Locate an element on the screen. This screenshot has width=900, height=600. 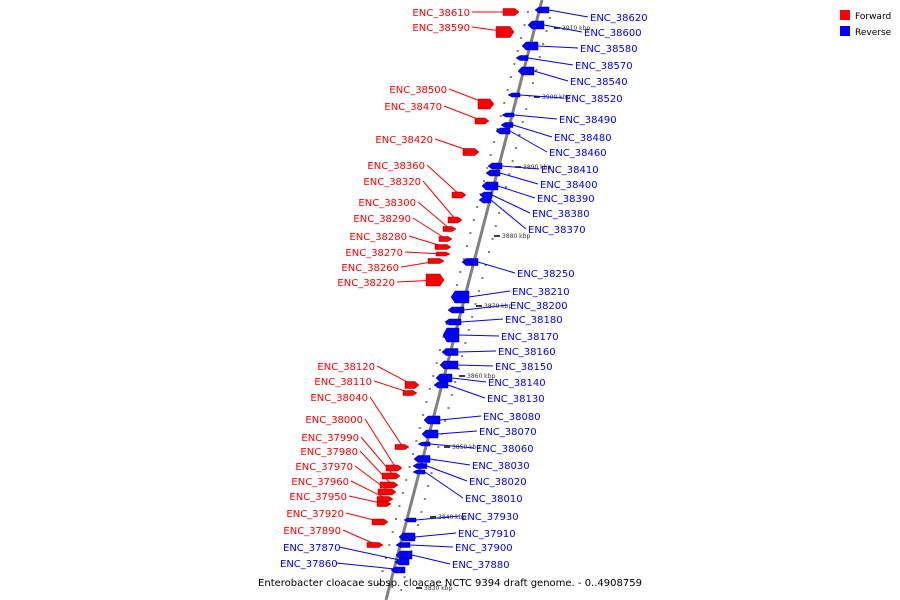
reverse-gene-label: ENC_38540 is located at coordinates (599, 82).